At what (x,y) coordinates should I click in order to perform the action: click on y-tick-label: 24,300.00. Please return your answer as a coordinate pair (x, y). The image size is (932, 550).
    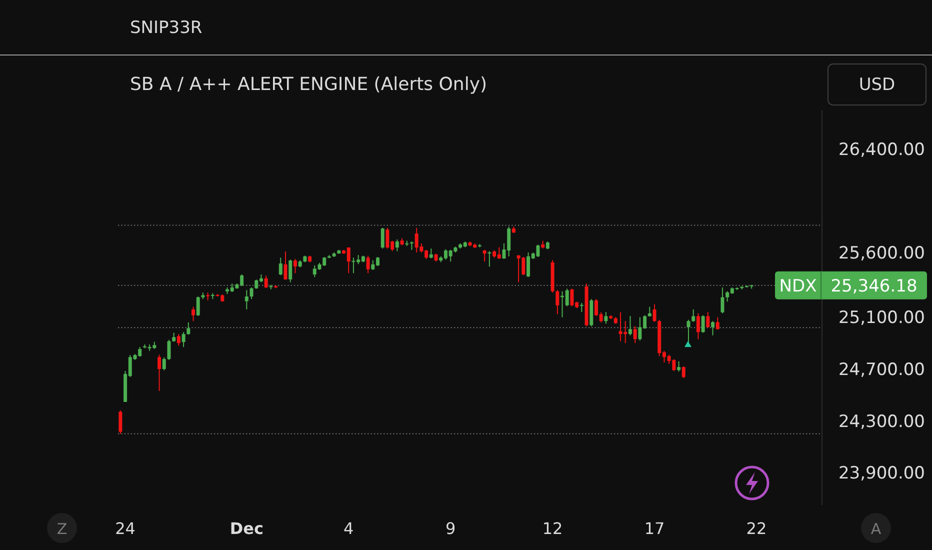
    Looking at the image, I should click on (881, 422).